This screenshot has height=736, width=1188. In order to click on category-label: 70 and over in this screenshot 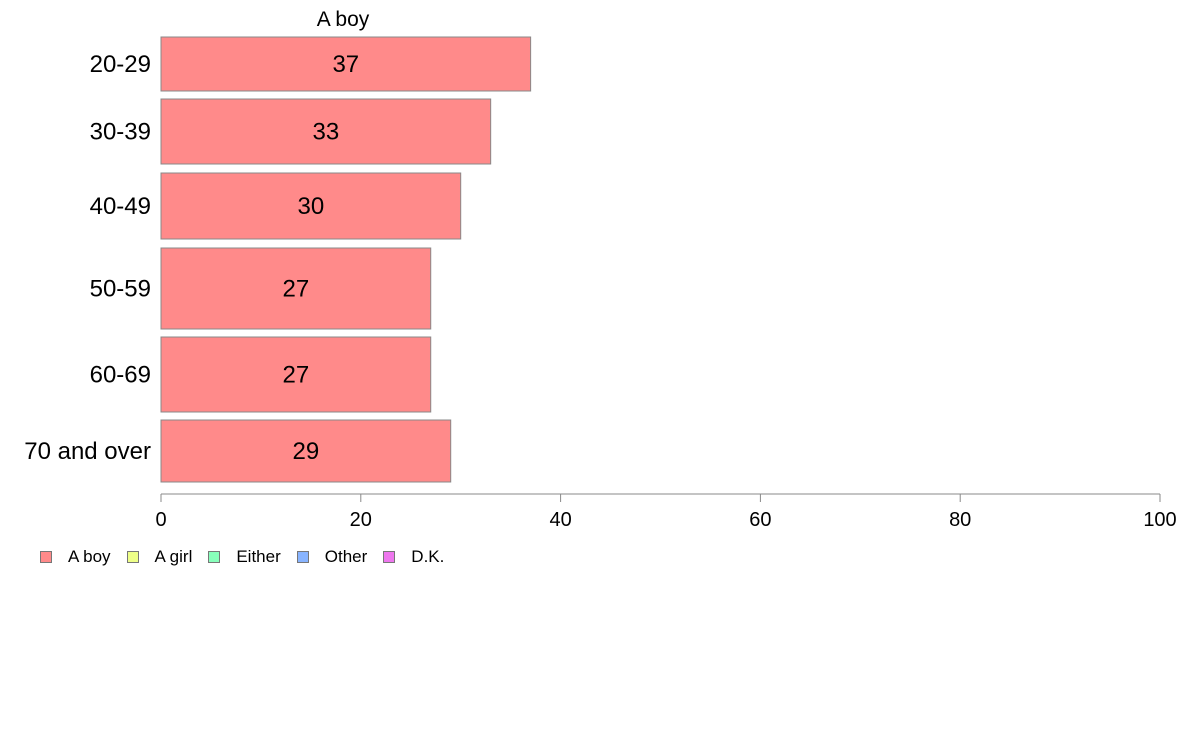, I will do `click(87, 451)`.